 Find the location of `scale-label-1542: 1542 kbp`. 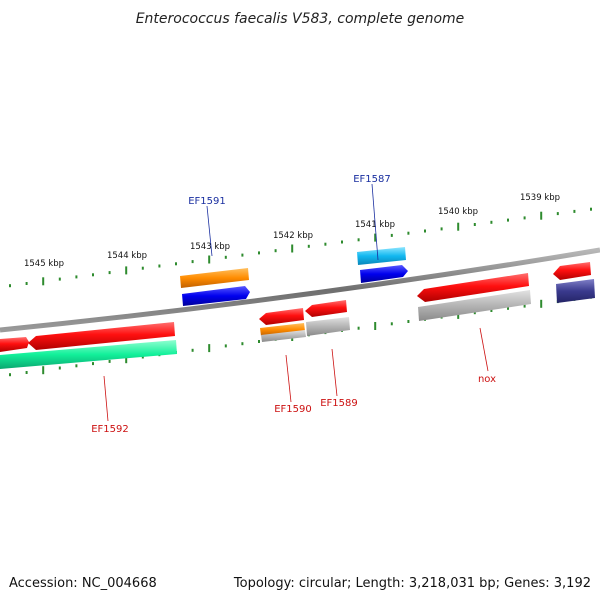

scale-label-1542: 1542 kbp is located at coordinates (293, 236).